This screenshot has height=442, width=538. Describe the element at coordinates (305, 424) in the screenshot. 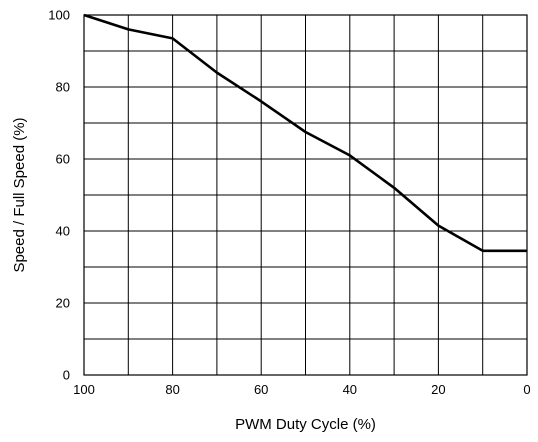

I see `x-axis-label: PWM Duty Cycle (%)` at that location.